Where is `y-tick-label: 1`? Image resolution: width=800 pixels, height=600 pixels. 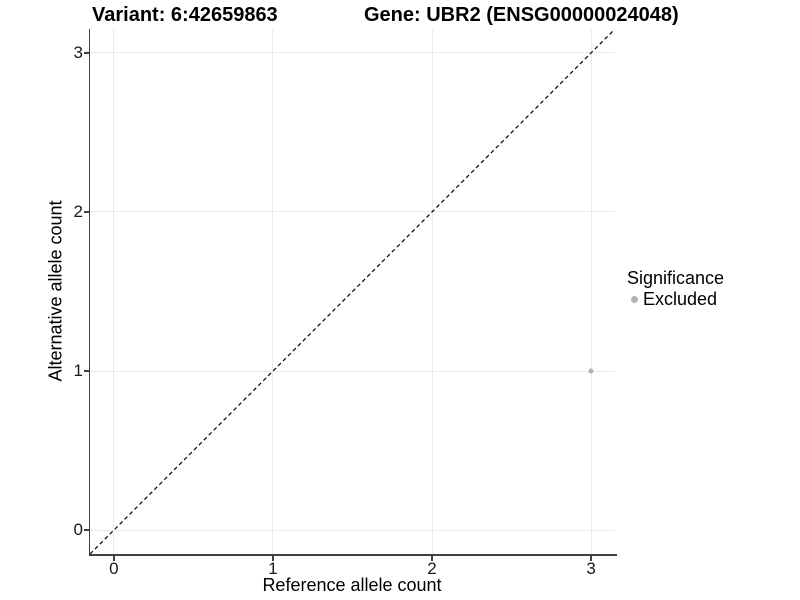 y-tick-label: 1 is located at coordinates (78, 371).